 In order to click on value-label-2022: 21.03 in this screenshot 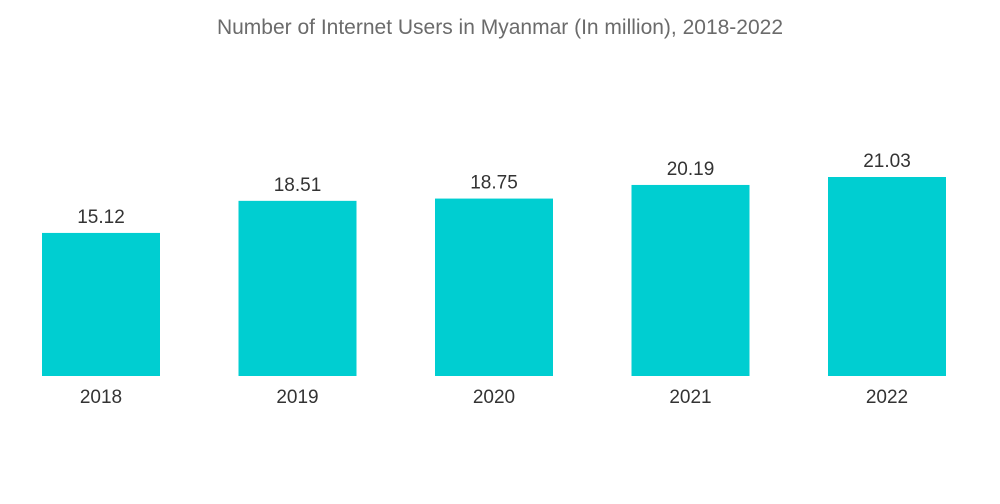, I will do `click(887, 161)`.